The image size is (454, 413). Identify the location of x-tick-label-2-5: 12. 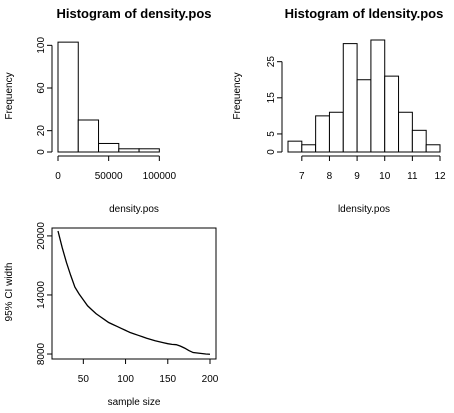
(440, 176).